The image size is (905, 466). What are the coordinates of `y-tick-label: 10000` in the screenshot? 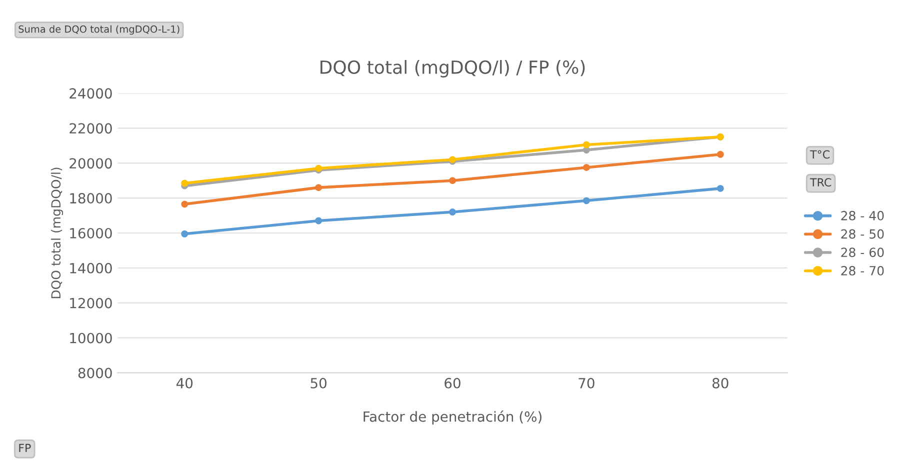 It's located at (91, 338).